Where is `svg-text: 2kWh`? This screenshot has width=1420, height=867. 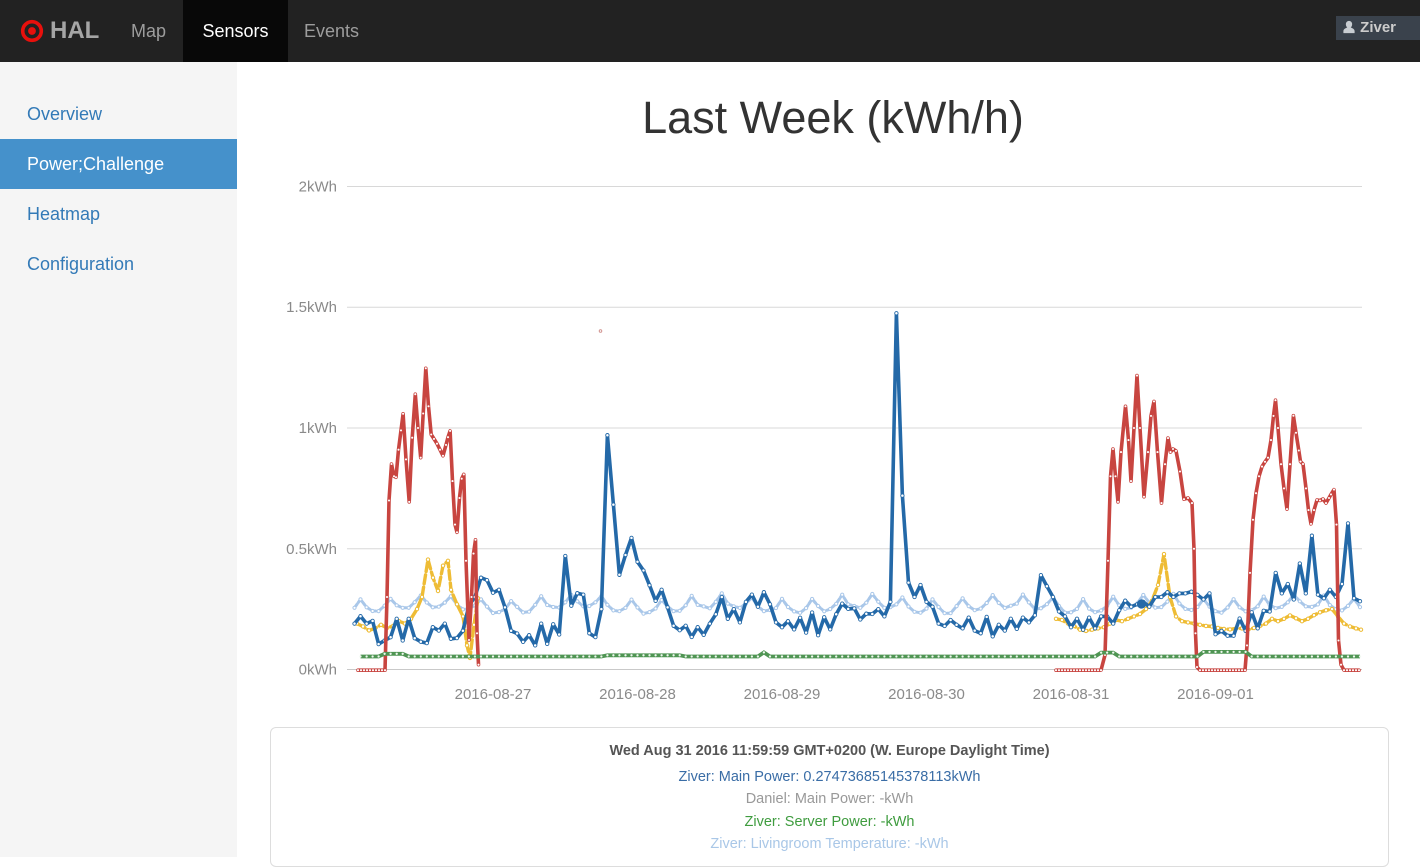
svg-text: 2kWh is located at coordinates (318, 187).